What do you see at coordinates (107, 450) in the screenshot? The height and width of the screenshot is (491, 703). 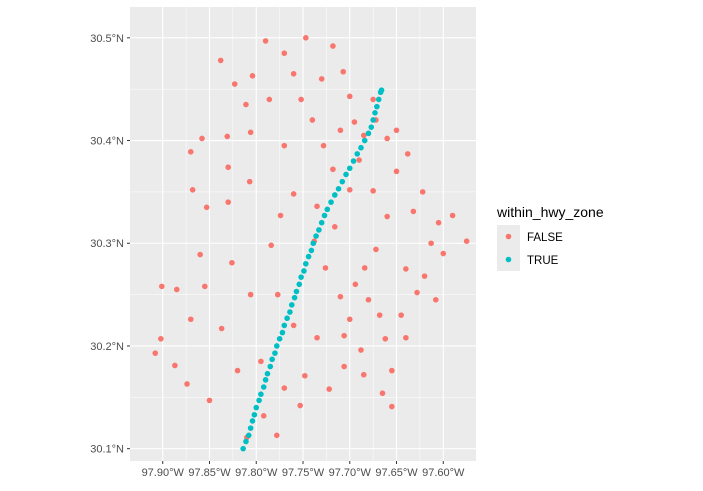 I see `y-tick-label: 30.1°N` at bounding box center [107, 450].